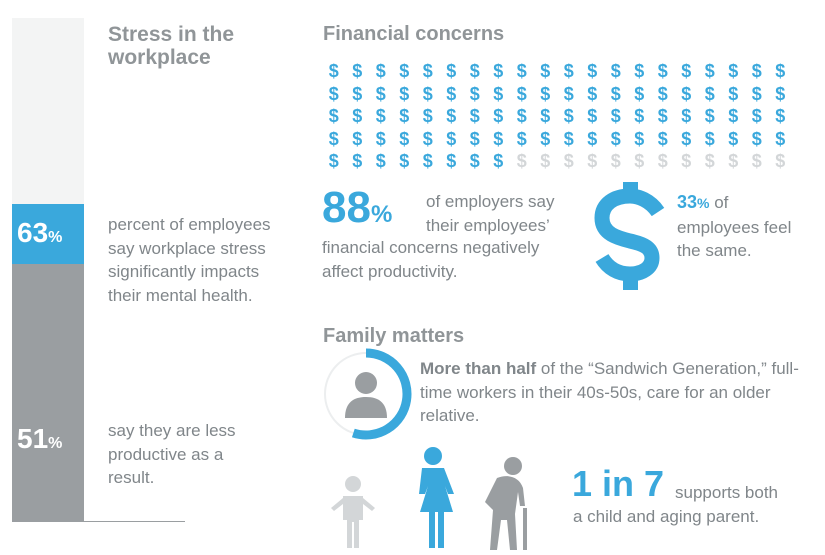 The image size is (825, 555). I want to click on family-figures-icon, so click(429, 498).